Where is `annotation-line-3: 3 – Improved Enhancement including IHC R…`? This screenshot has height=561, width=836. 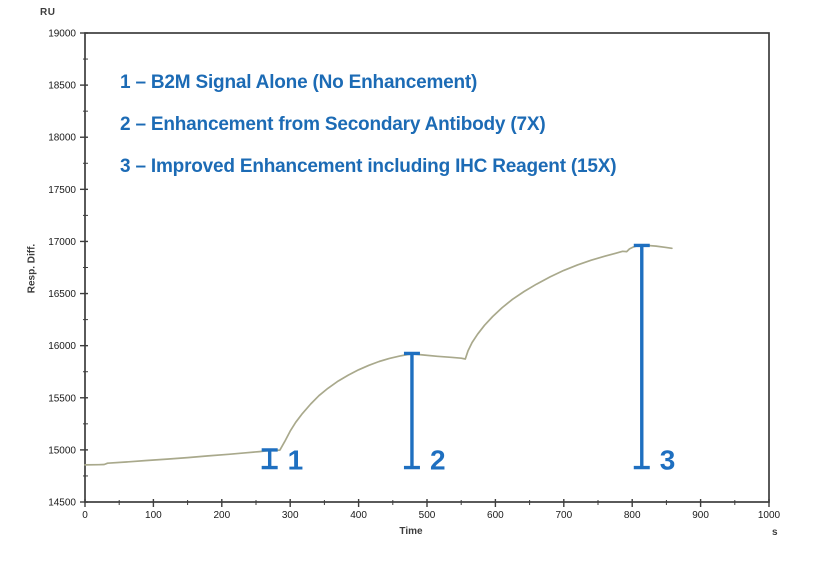
annotation-line-3: 3 – Improved Enhancement including IHC R… is located at coordinates (368, 166).